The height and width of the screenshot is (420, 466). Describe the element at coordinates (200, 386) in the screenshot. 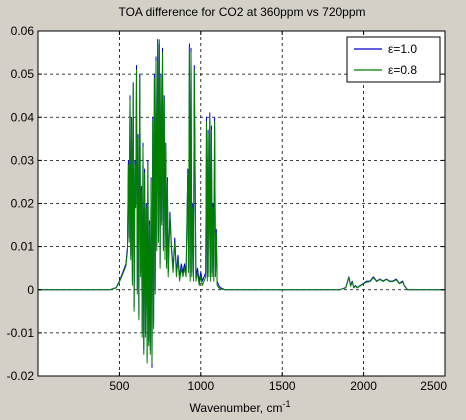

I see `x-tick-label: 1000` at that location.